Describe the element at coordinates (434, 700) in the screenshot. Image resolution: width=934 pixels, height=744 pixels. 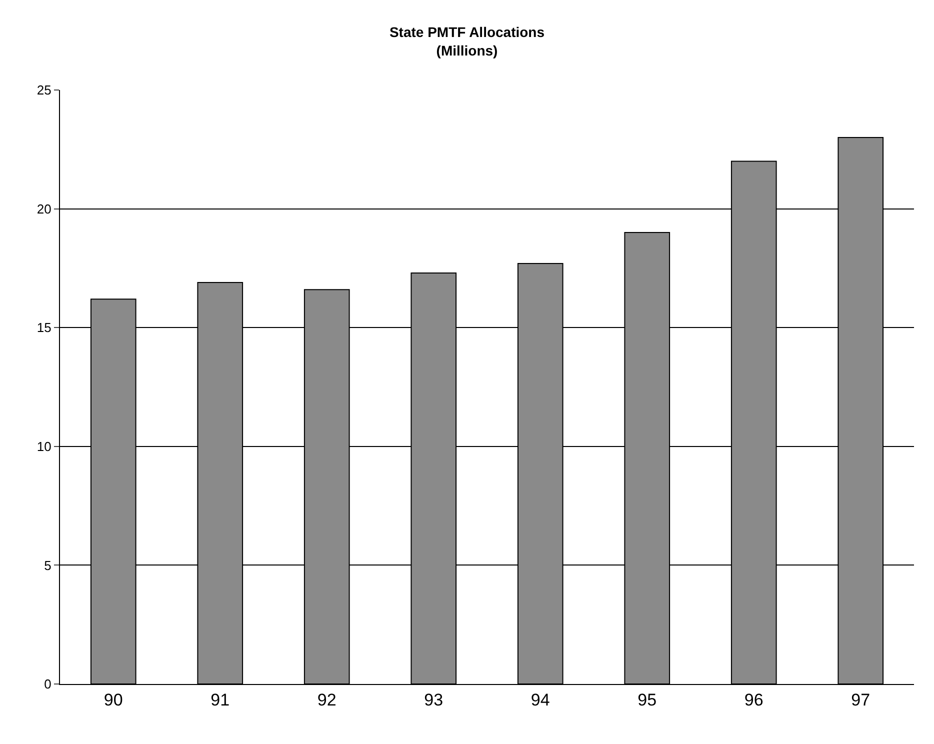
I see `x-tick-label: 93` at that location.